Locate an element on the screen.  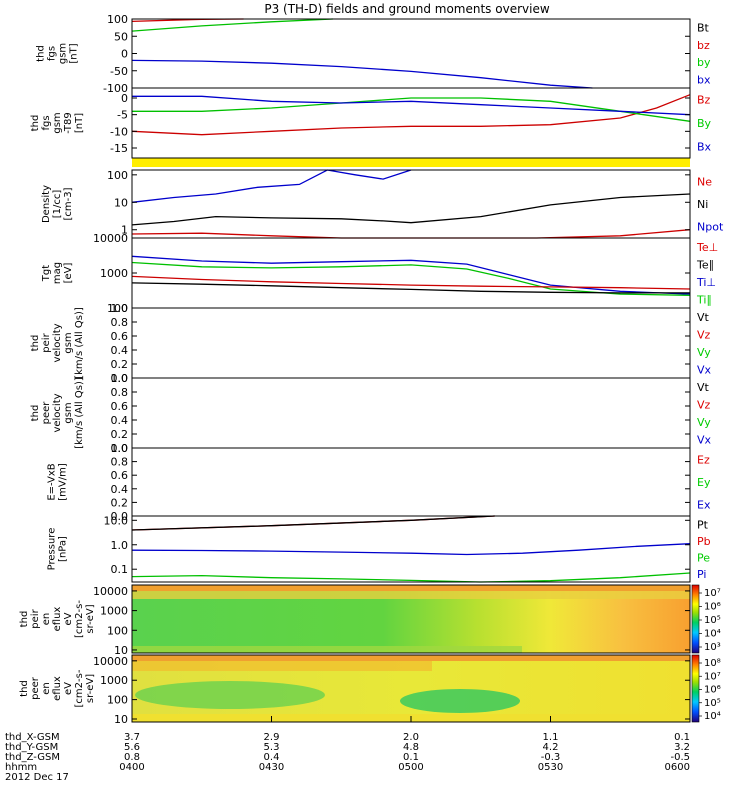
y-axis-label: en is located at coordinates (46, 619).